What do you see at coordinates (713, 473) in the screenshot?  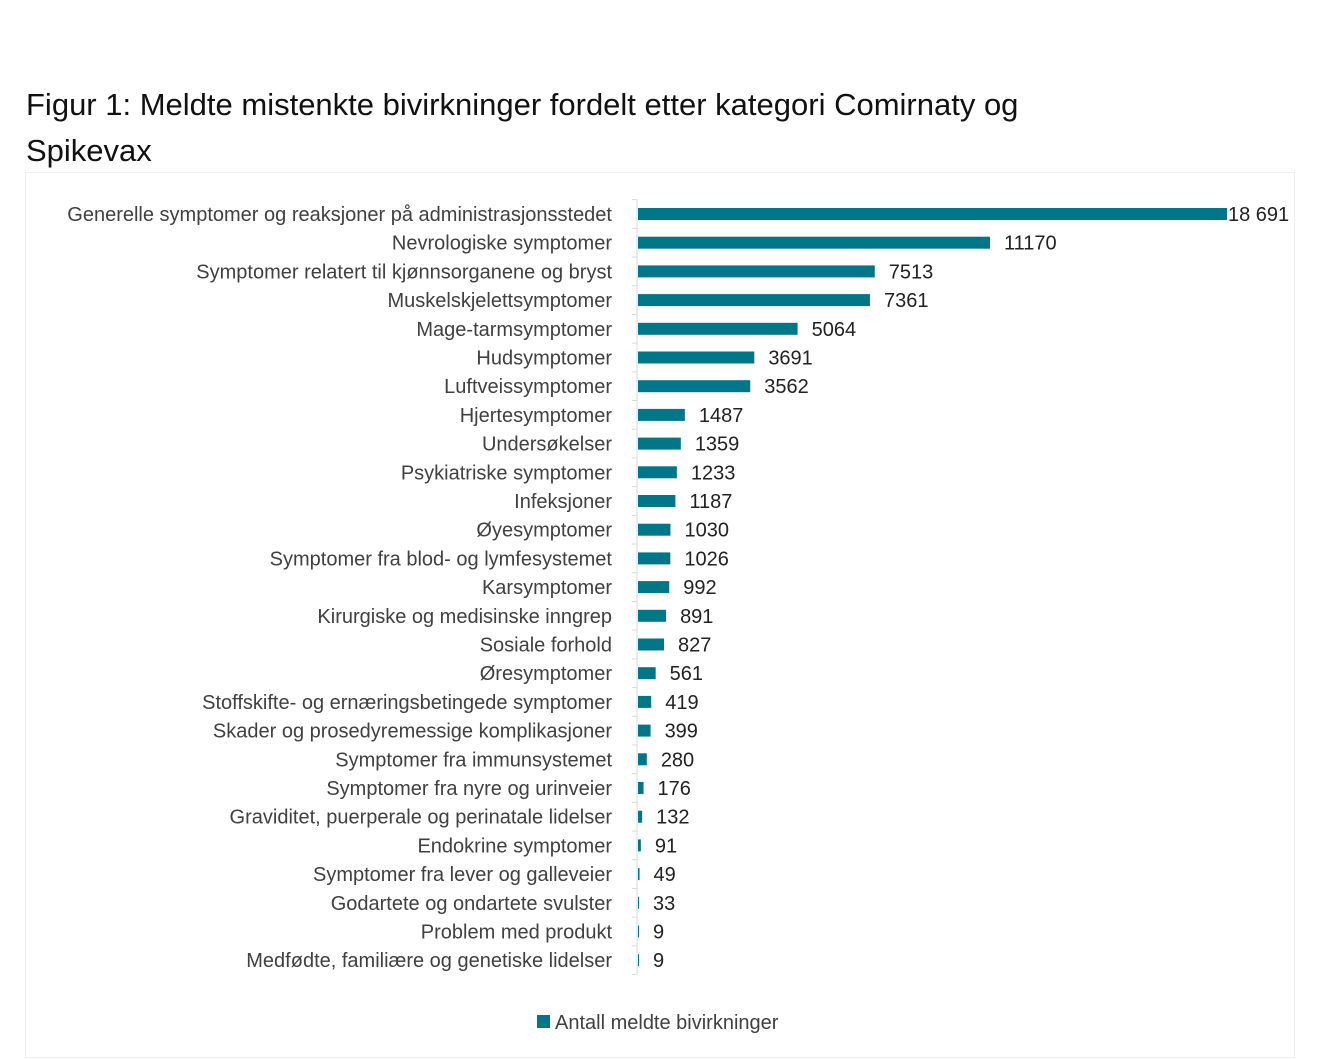 I see `data-label: 1233` at bounding box center [713, 473].